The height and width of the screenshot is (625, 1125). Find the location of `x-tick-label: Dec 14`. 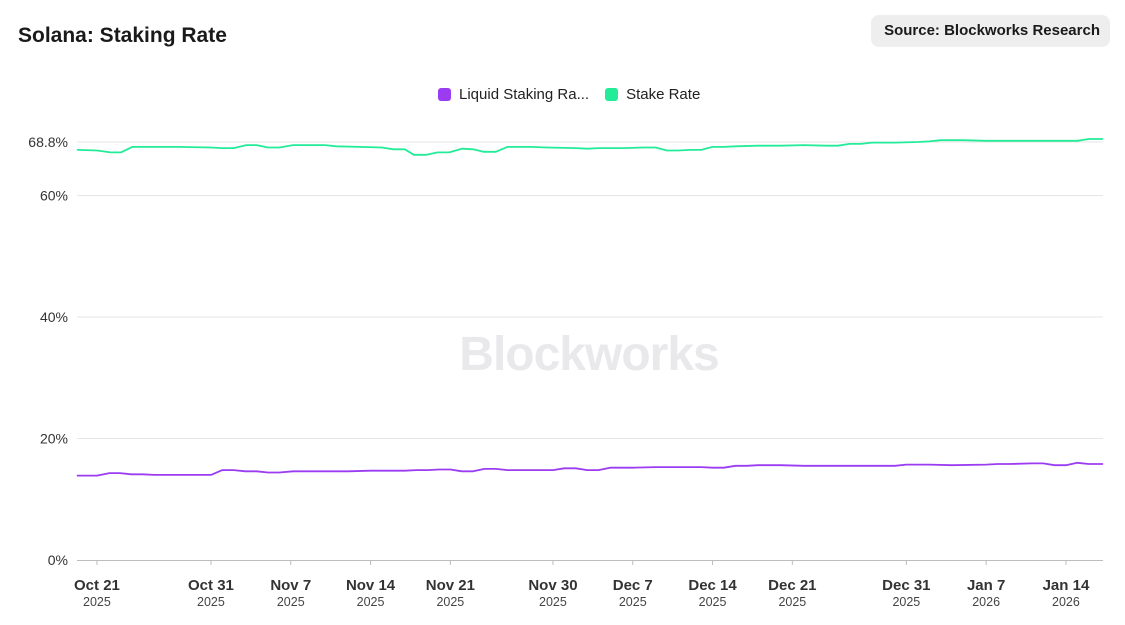

x-tick-label: Dec 14 is located at coordinates (712, 585).